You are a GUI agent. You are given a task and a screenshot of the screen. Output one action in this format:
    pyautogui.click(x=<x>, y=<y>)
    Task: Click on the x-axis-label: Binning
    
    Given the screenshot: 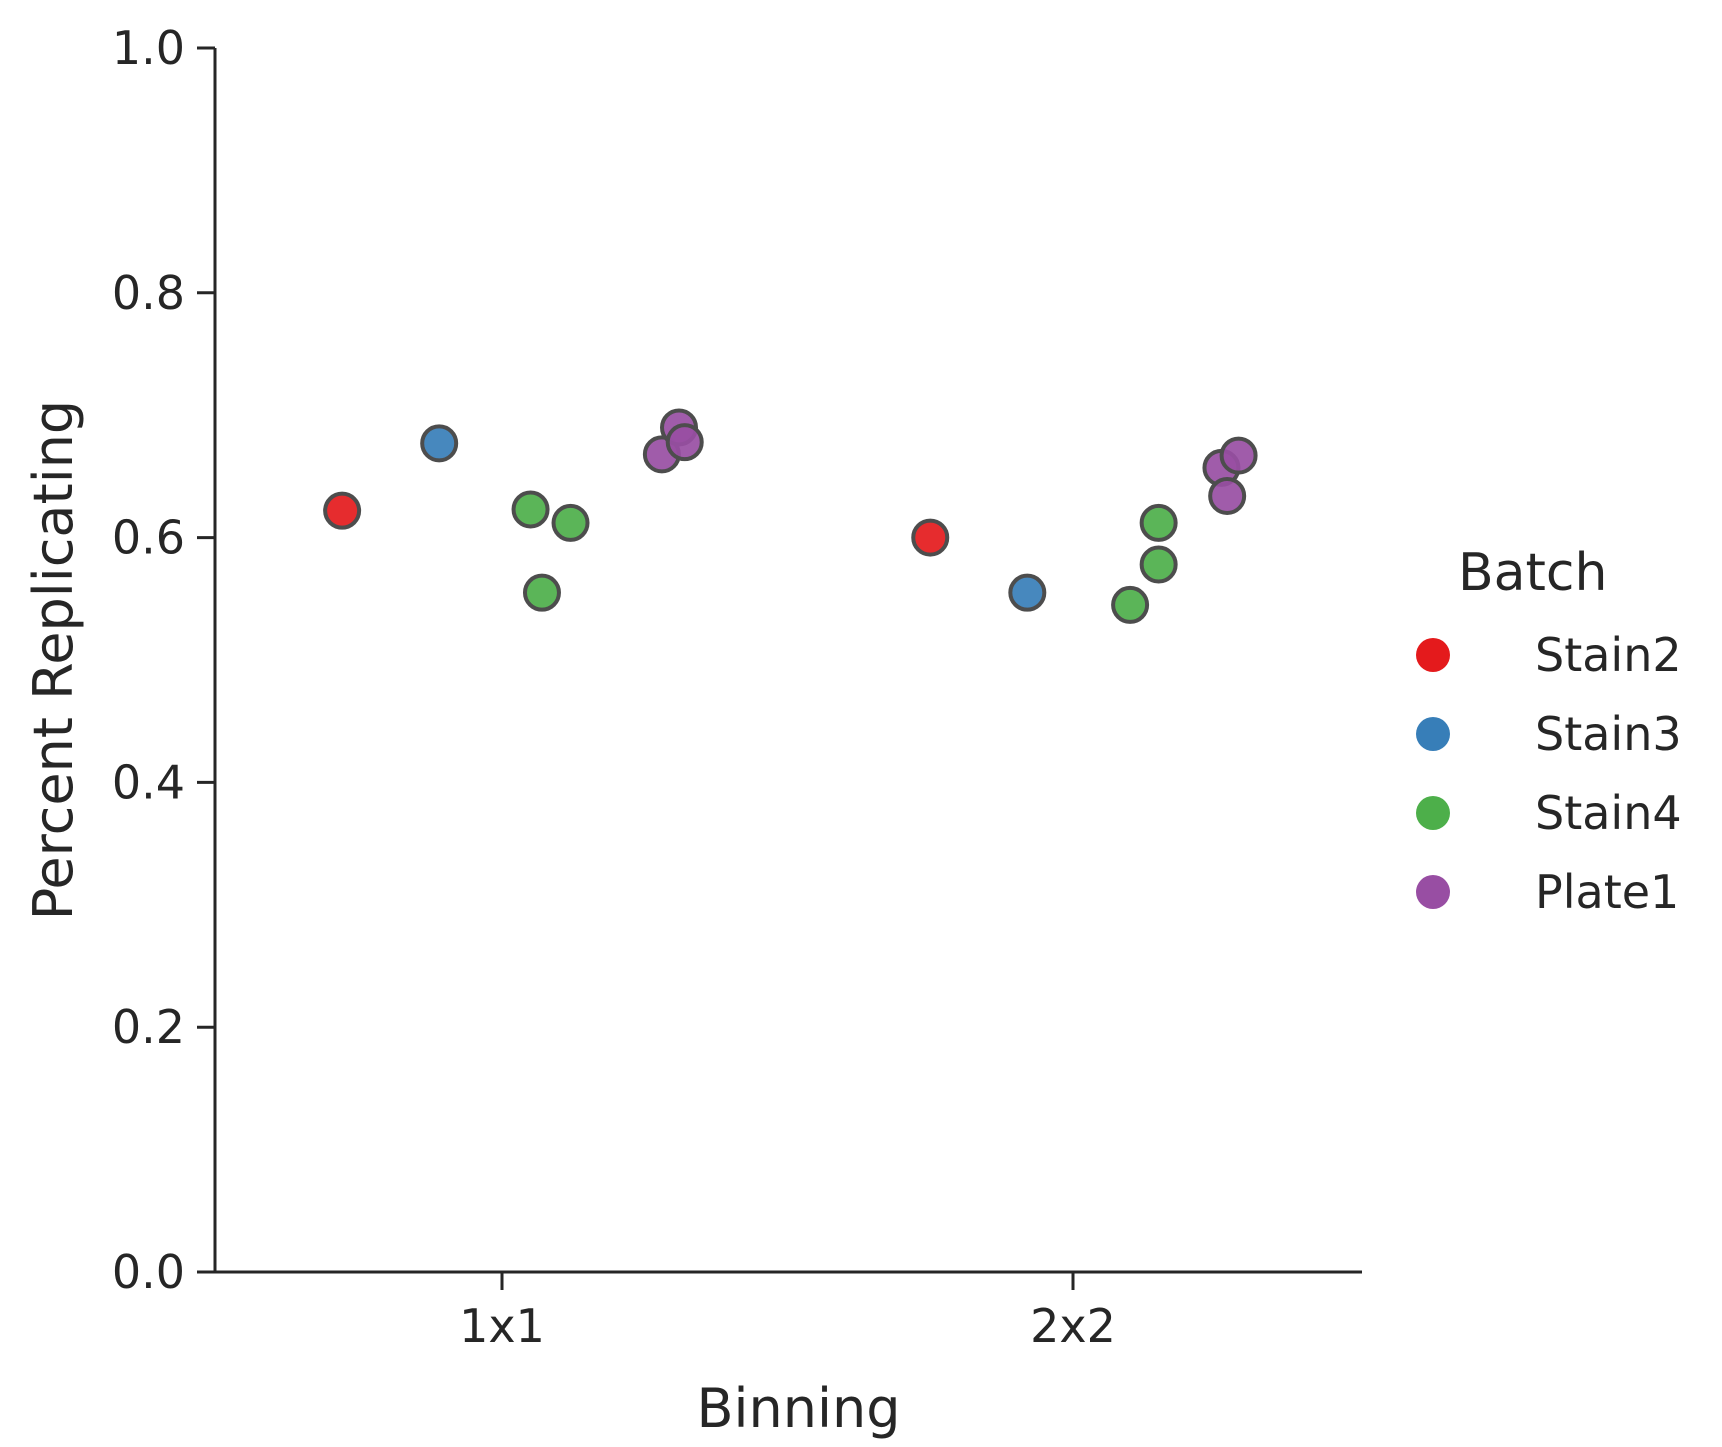 What is the action you would take?
    pyautogui.click(x=798, y=1408)
    